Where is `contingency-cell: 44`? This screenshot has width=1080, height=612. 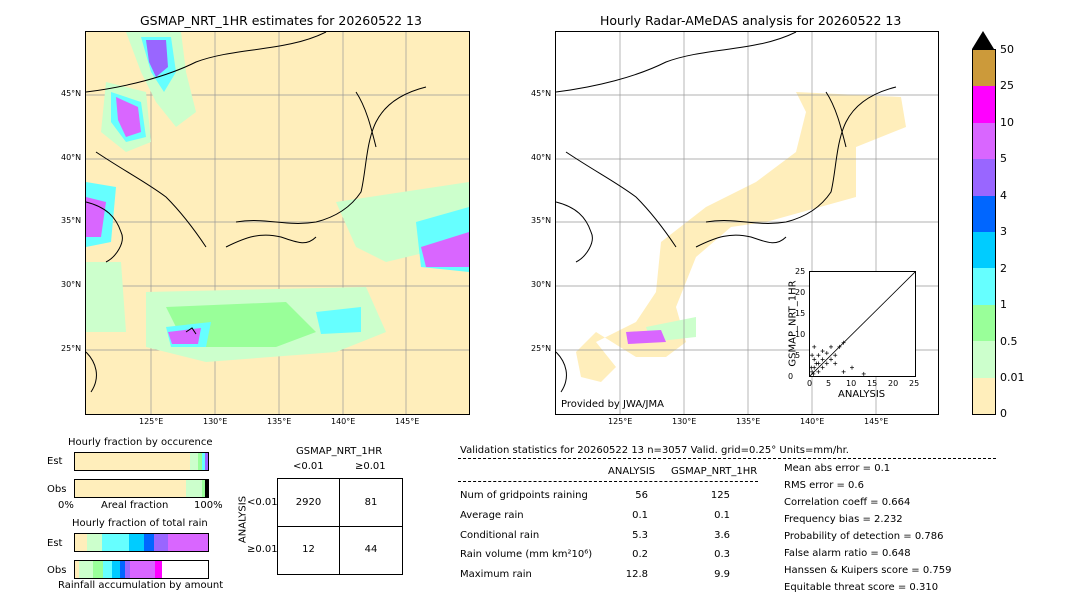
contingency-cell: 44 is located at coordinates (371, 549).